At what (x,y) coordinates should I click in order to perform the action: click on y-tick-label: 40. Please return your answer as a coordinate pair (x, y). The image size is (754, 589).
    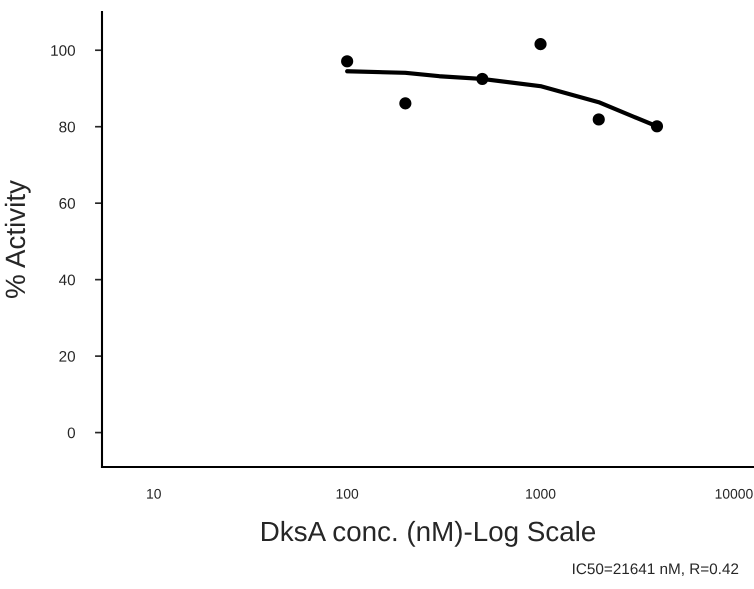
    Looking at the image, I should click on (67, 280).